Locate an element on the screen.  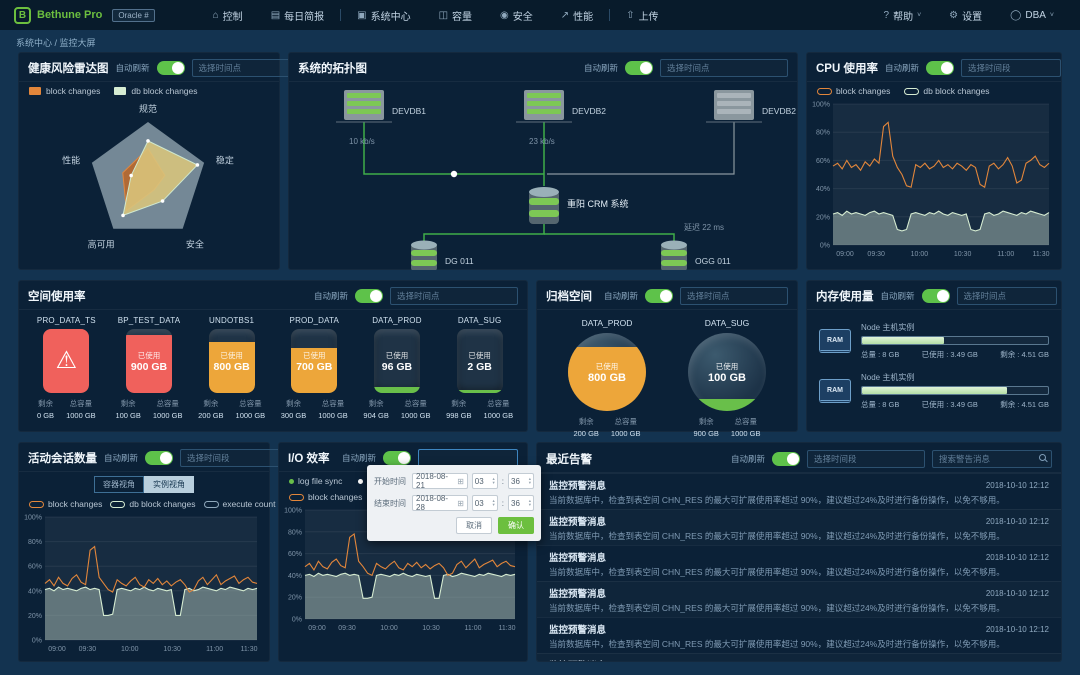
svg-text: 0% is located at coordinates (297, 620).